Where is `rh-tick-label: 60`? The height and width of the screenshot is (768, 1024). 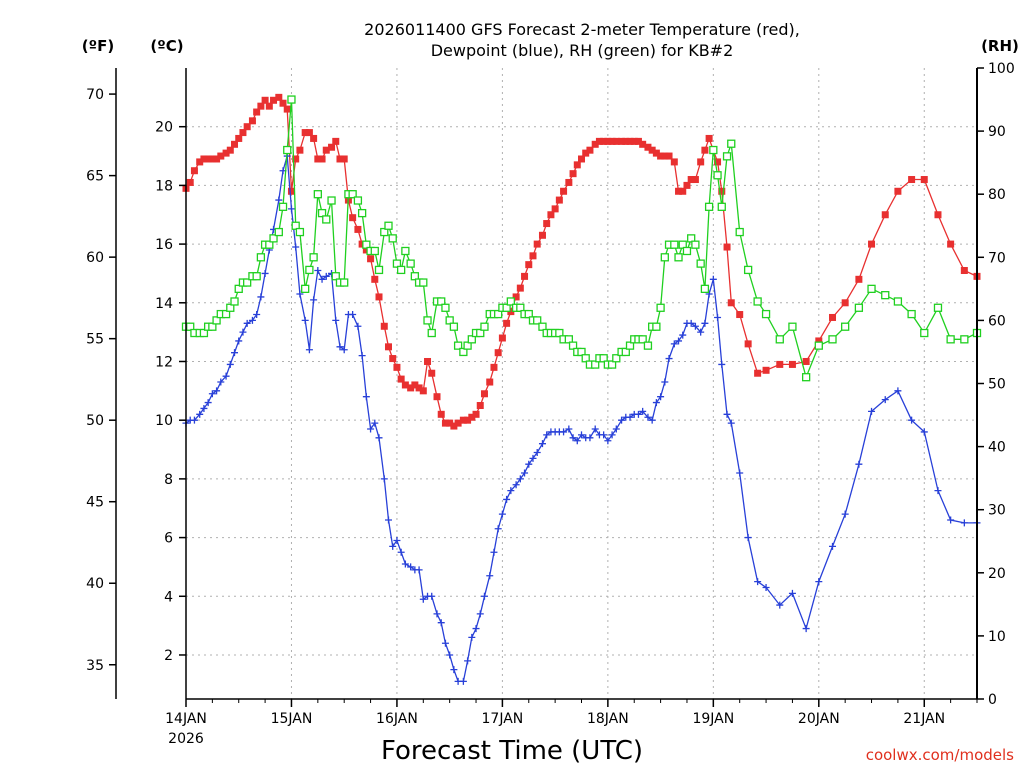
rh-tick-label: 60 is located at coordinates (997, 321).